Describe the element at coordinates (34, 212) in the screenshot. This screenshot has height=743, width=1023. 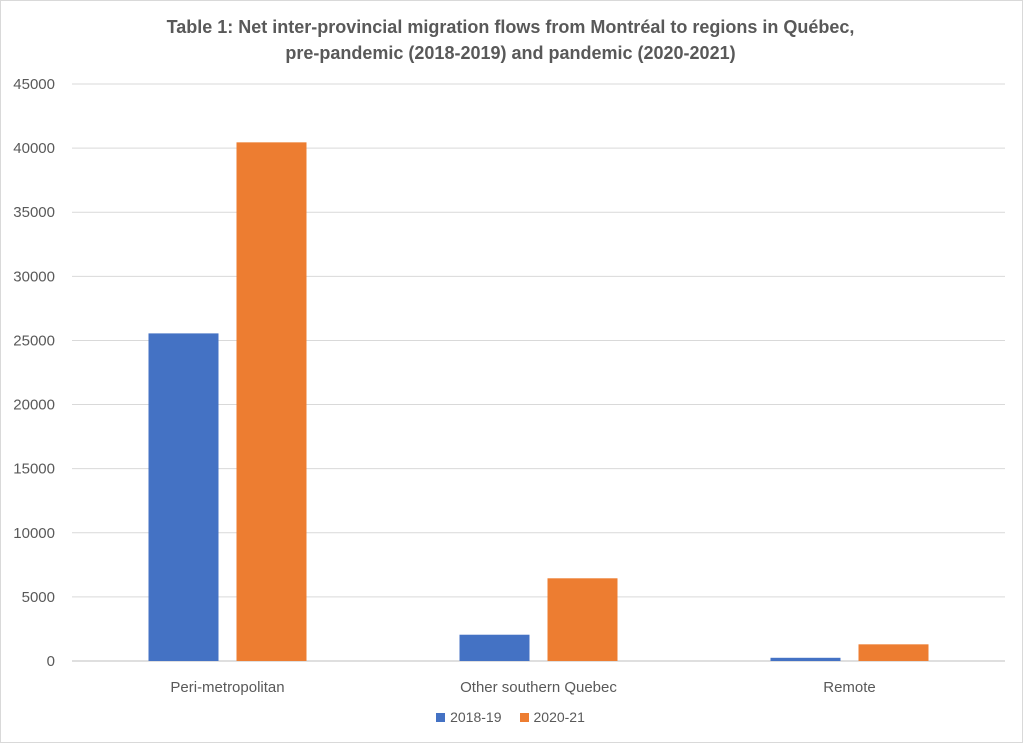
I see `y-tick-label: 35000` at that location.